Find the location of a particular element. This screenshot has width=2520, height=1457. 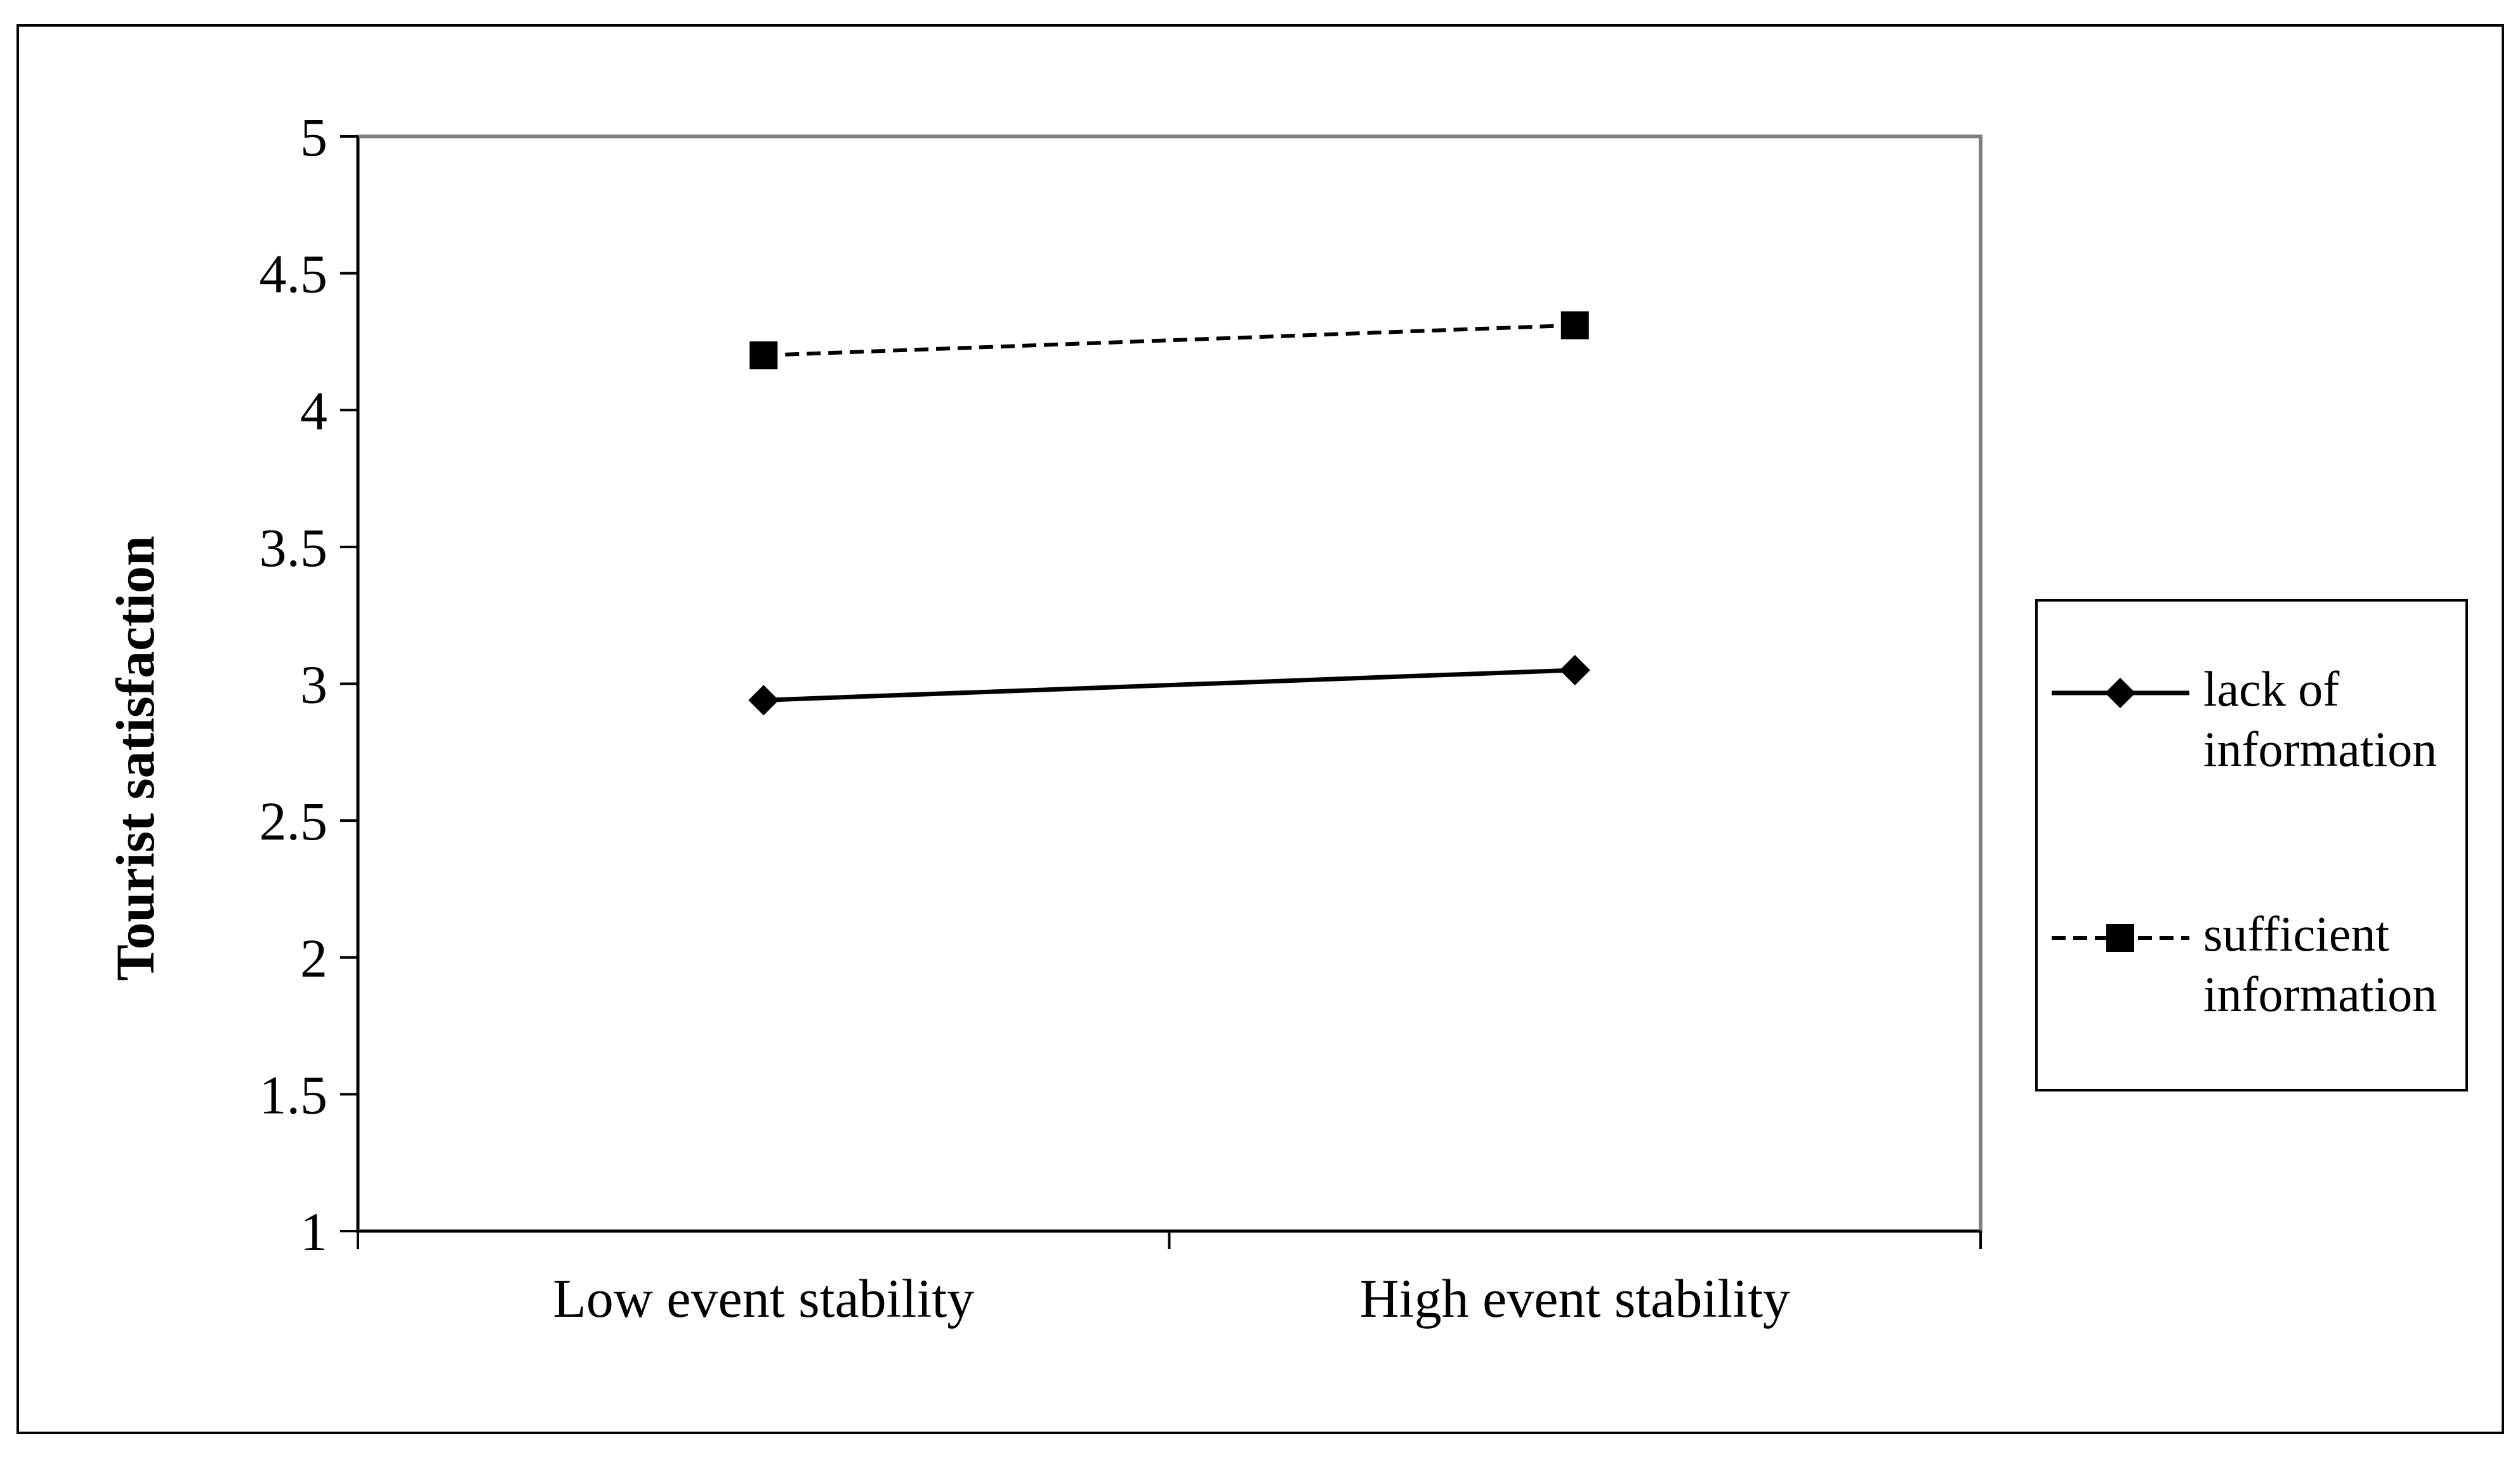

y-axis-title: Tourist satisfaction is located at coordinates (135, 758).